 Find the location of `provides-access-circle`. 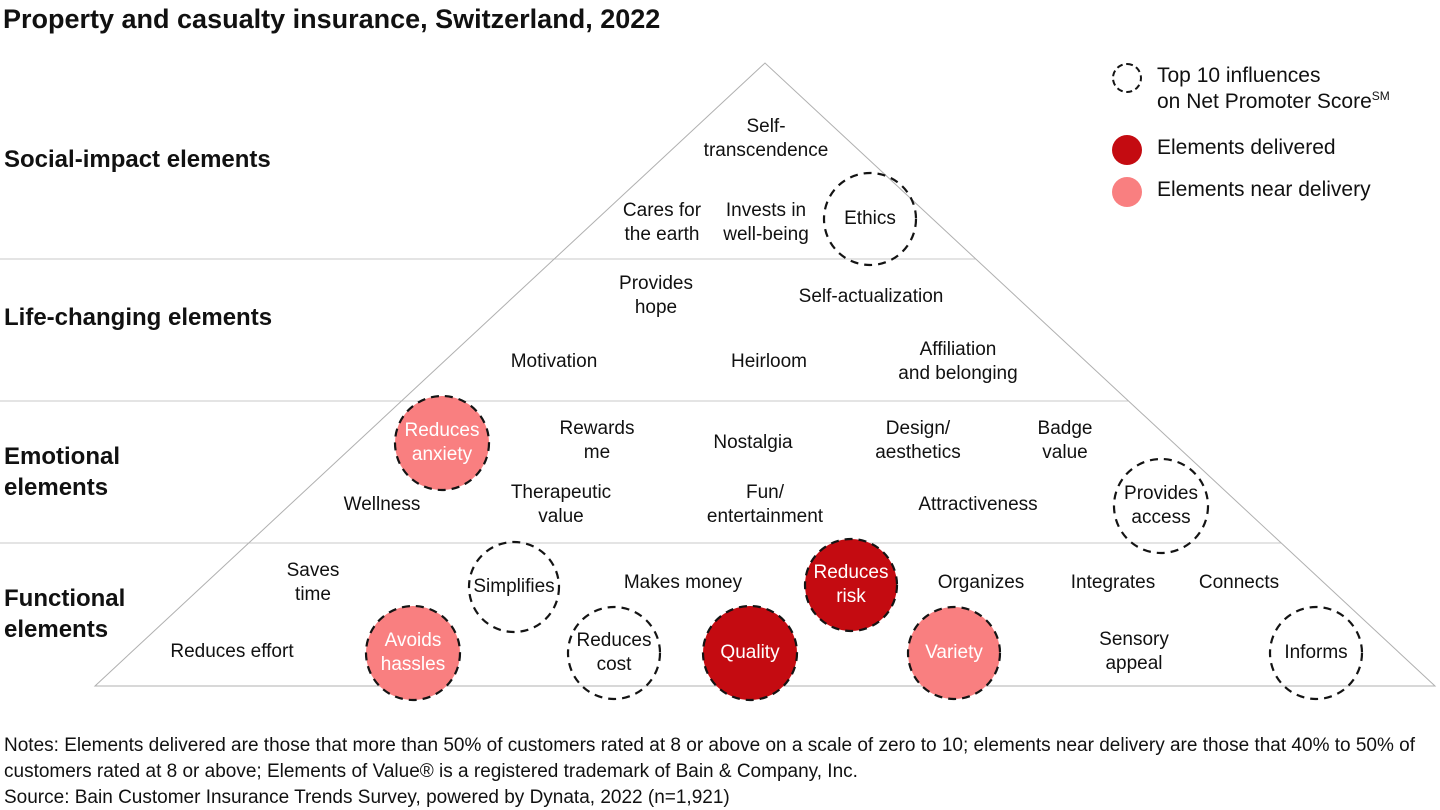

provides-access-circle is located at coordinates (1161, 506).